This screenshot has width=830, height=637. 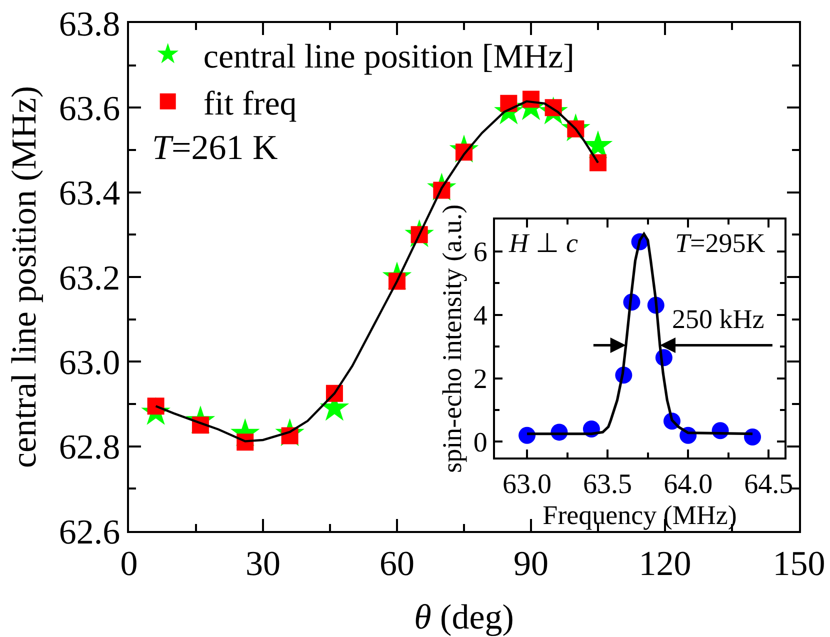 What do you see at coordinates (718, 319) in the screenshot?
I see `annotation: 250 kHz` at bounding box center [718, 319].